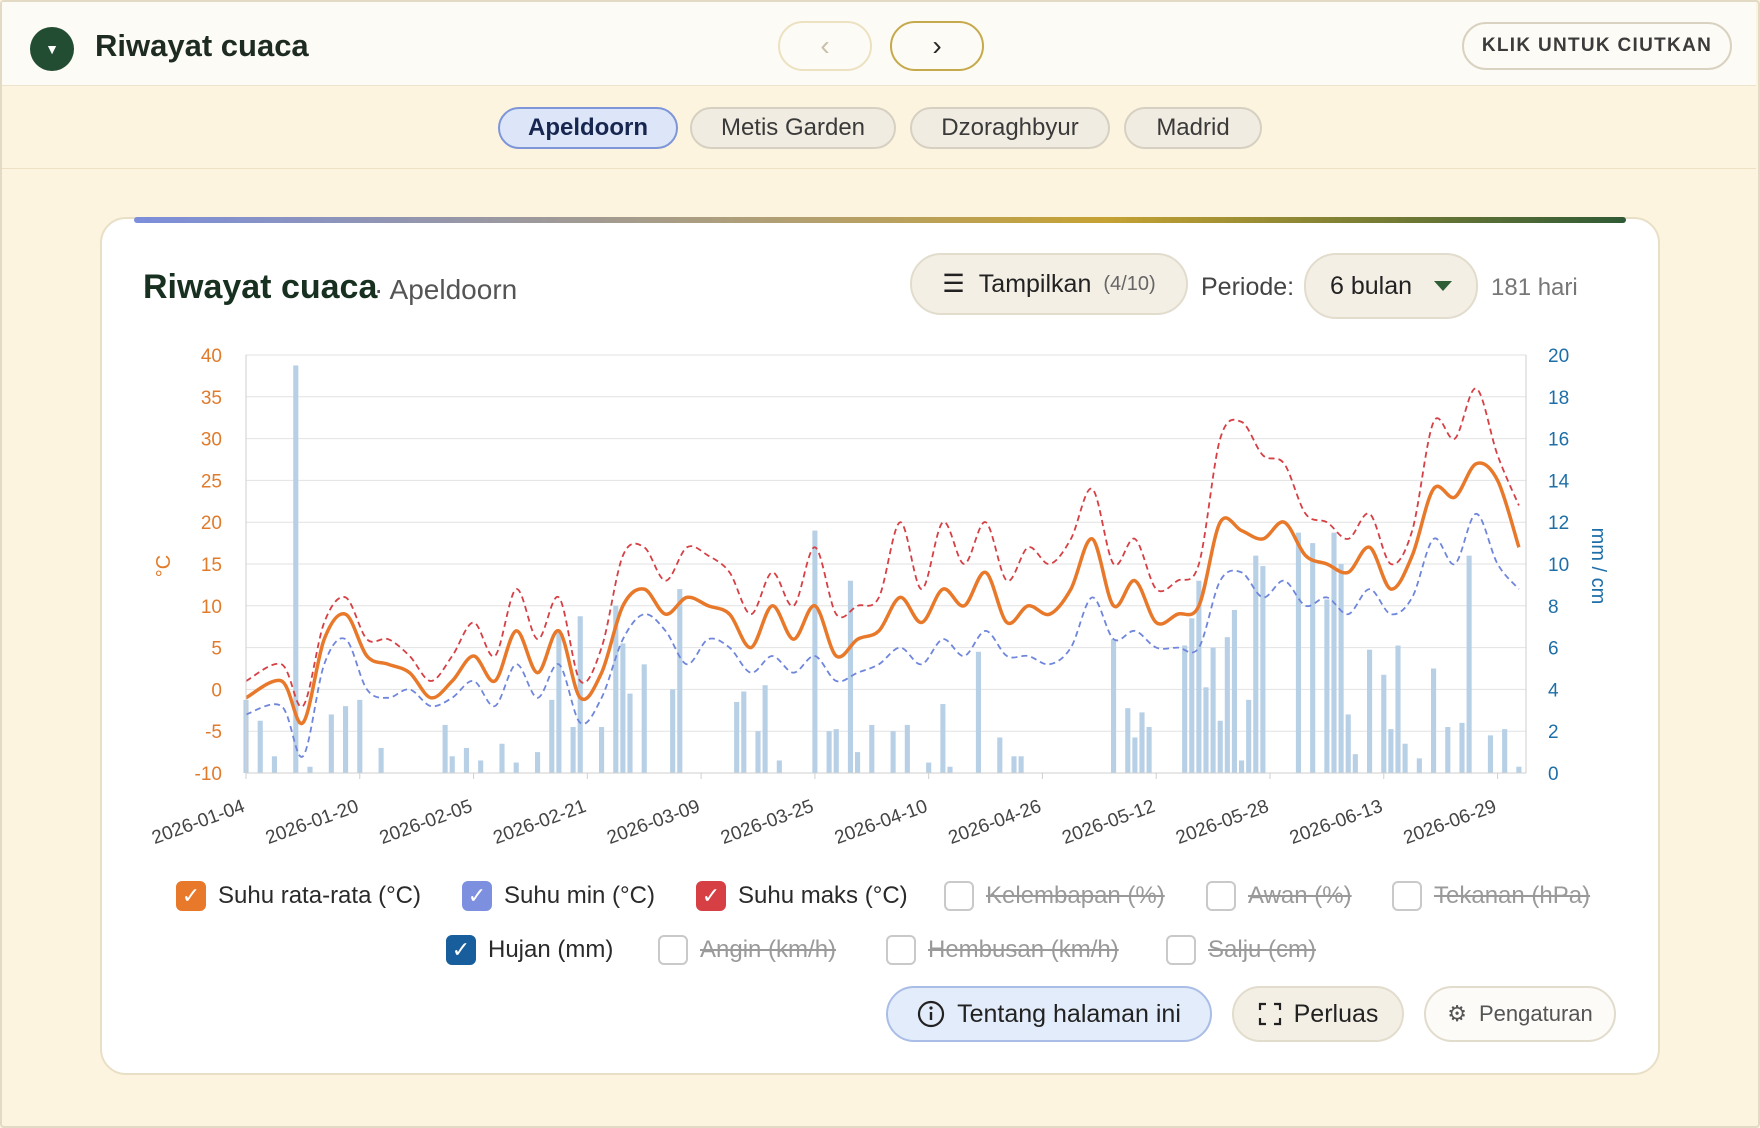 The height and width of the screenshot is (1128, 1760). Describe the element at coordinates (461, 950) in the screenshot. I see `checkbox-icon: ✓` at that location.